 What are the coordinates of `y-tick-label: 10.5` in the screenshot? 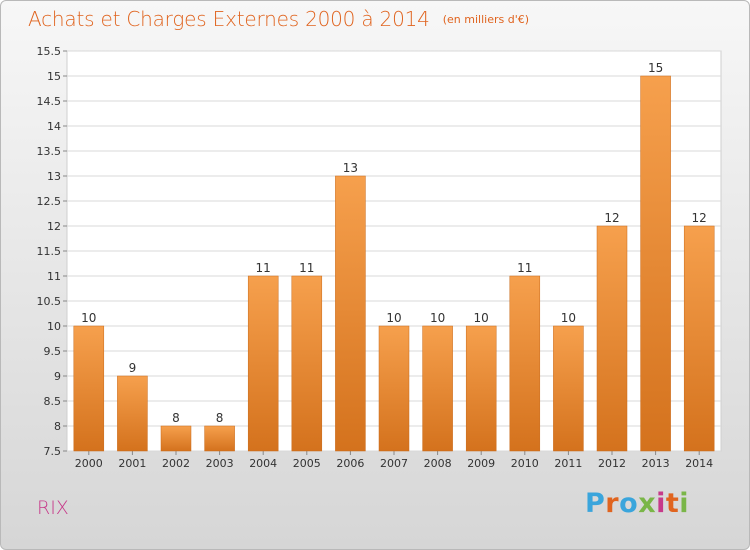 It's located at (49, 301).